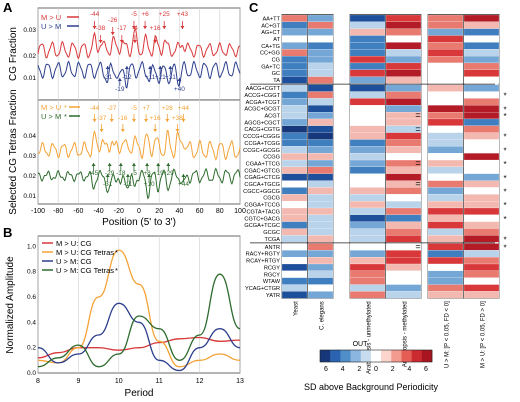  I want to click on column-label: C. elegans, so click(323, 315).